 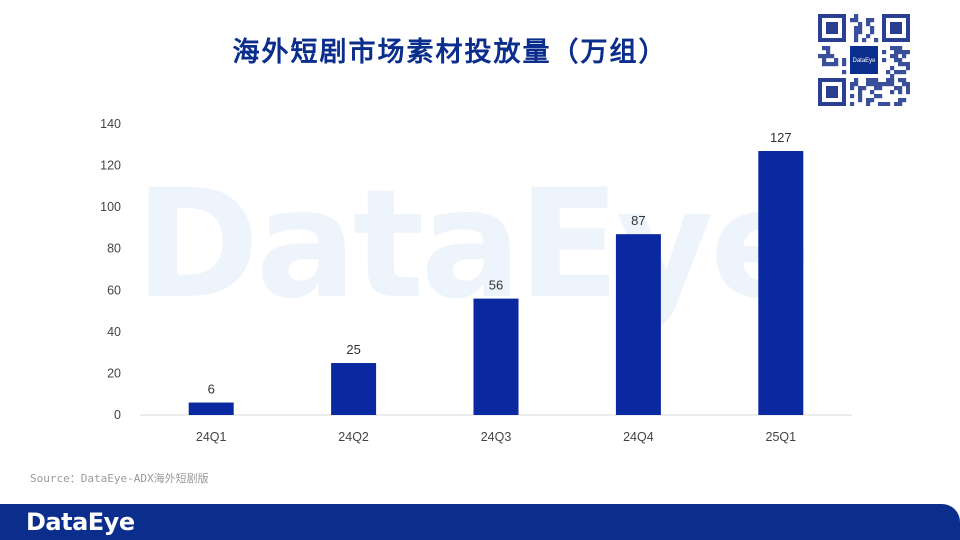 I want to click on data-label: 6, so click(x=211, y=389).